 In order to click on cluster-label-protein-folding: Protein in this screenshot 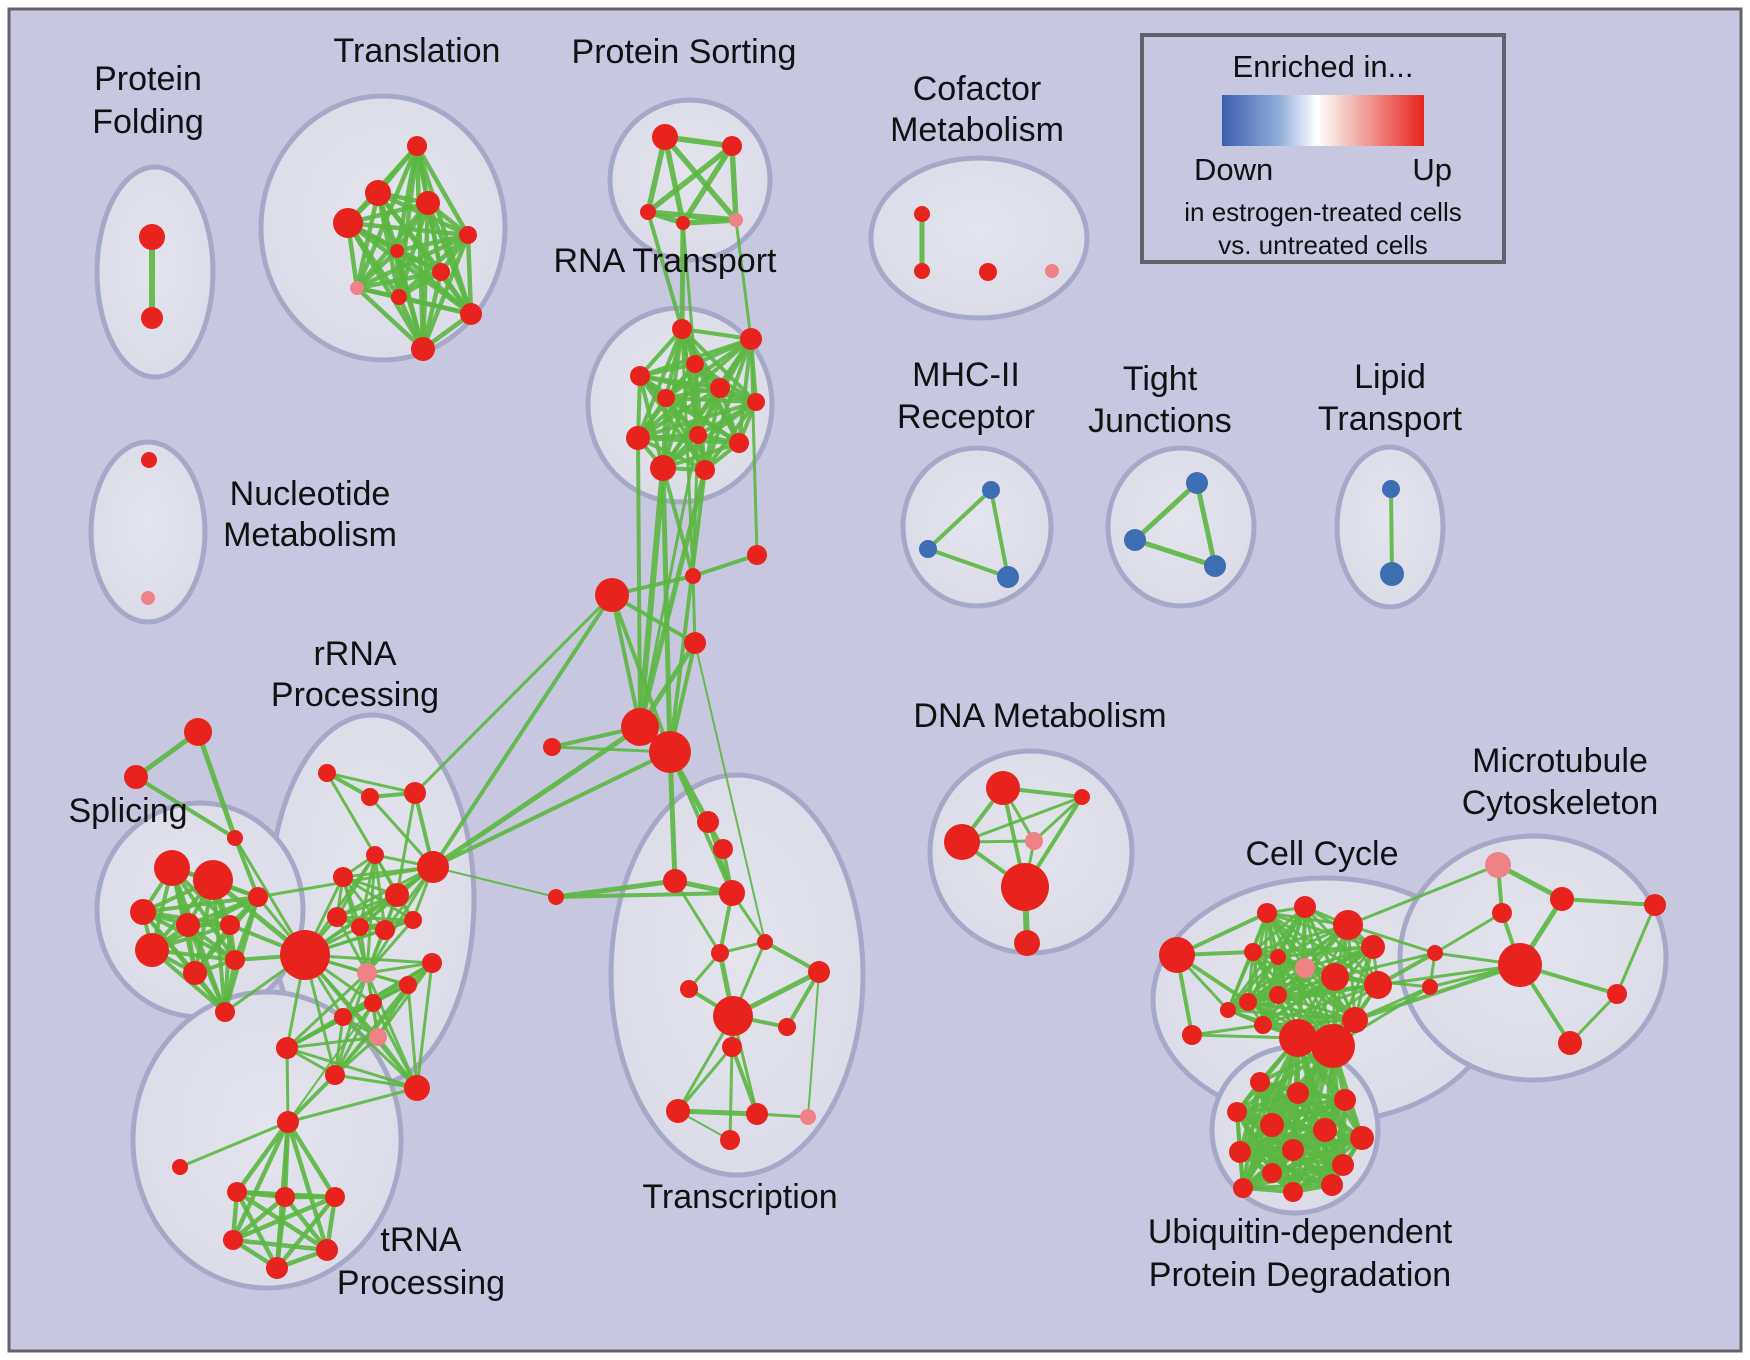, I will do `click(148, 79)`.